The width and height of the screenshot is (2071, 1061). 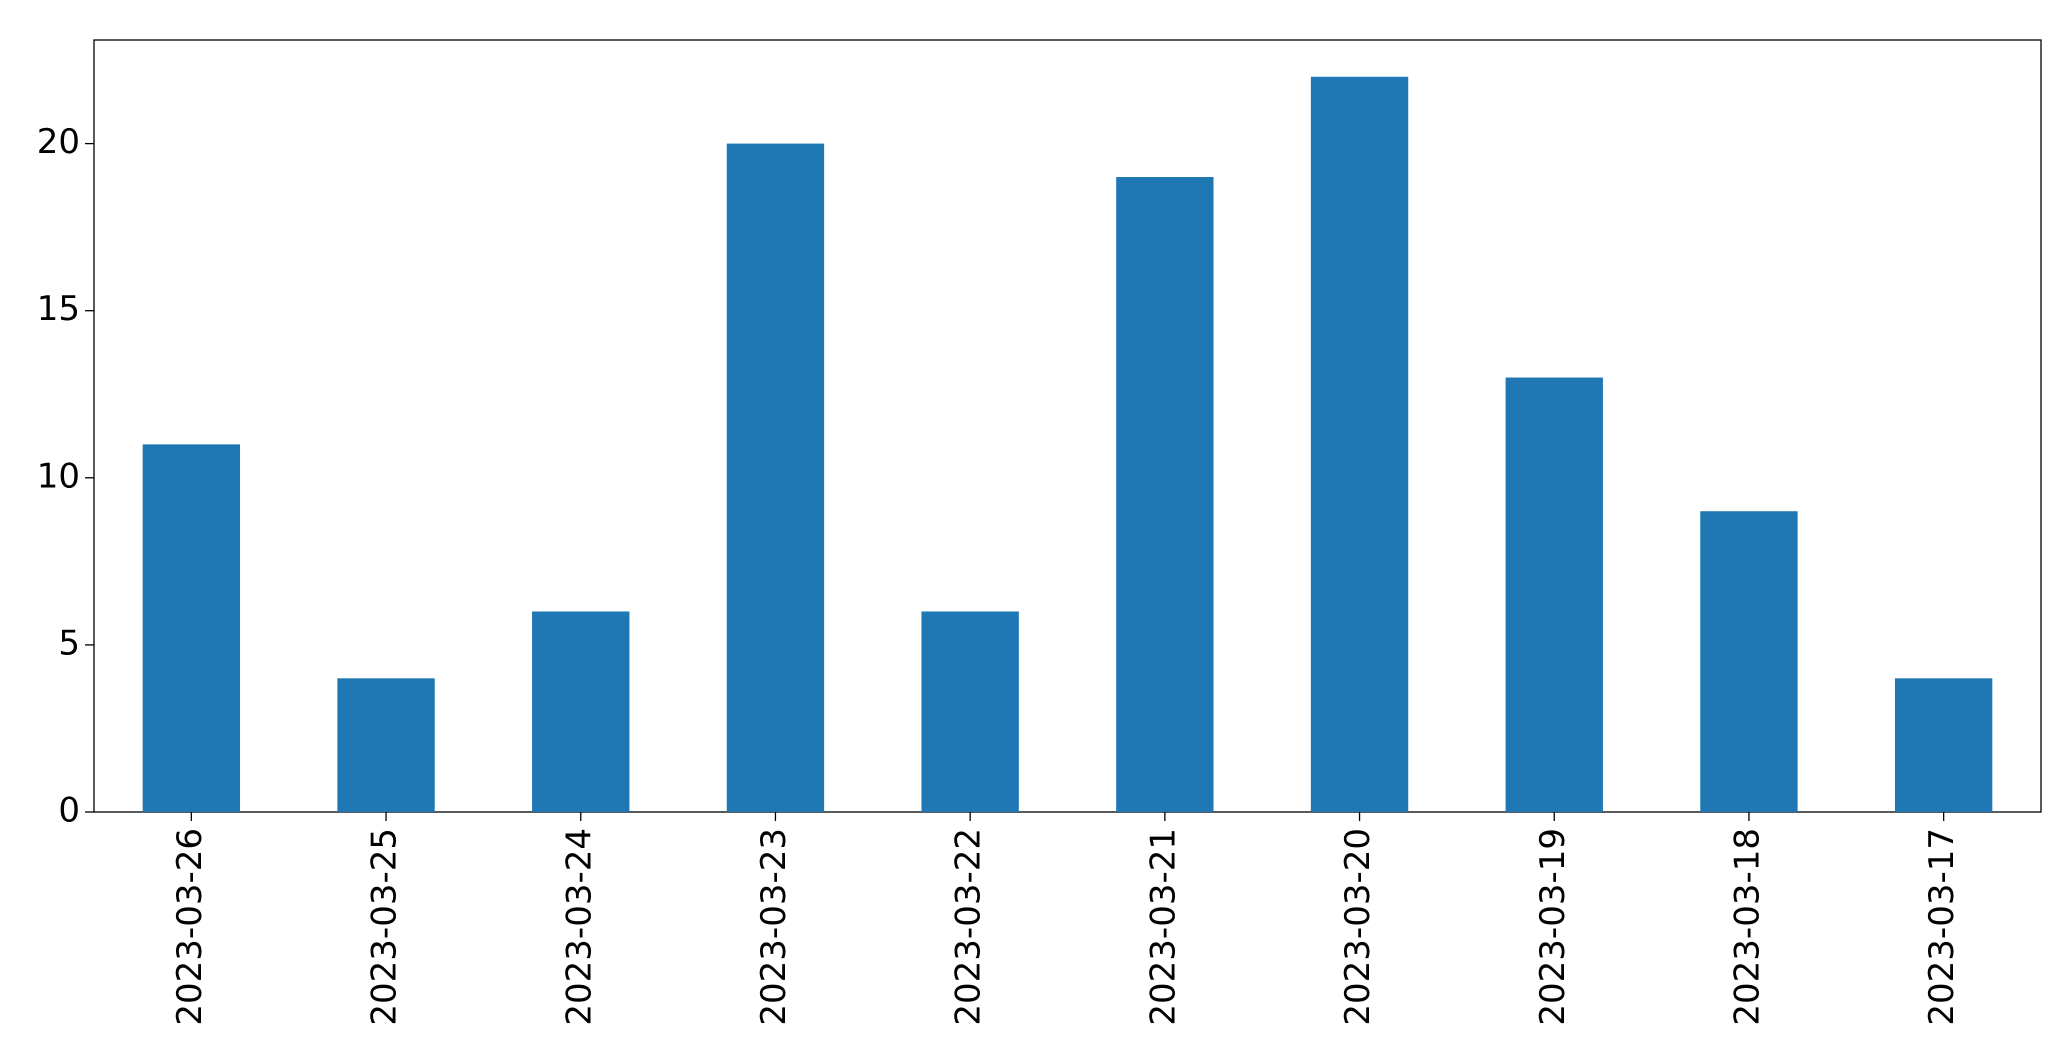 I want to click on x-tick-label: 2023-03-21, so click(x=1163, y=927).